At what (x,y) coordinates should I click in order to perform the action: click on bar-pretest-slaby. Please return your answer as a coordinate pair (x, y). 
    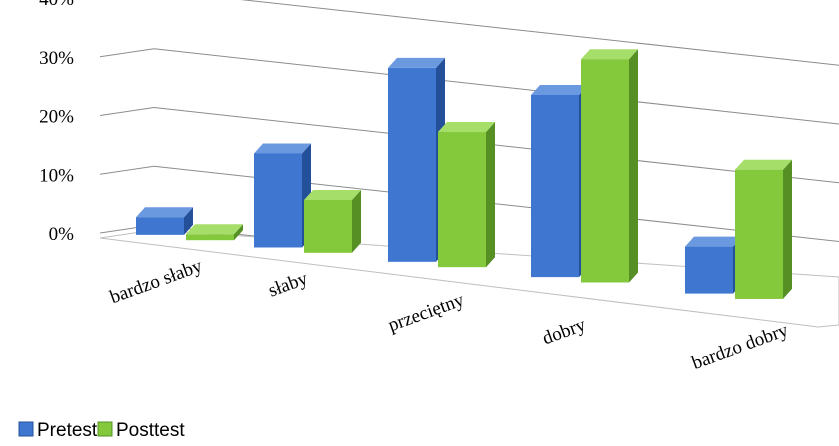
    Looking at the image, I should click on (282, 195).